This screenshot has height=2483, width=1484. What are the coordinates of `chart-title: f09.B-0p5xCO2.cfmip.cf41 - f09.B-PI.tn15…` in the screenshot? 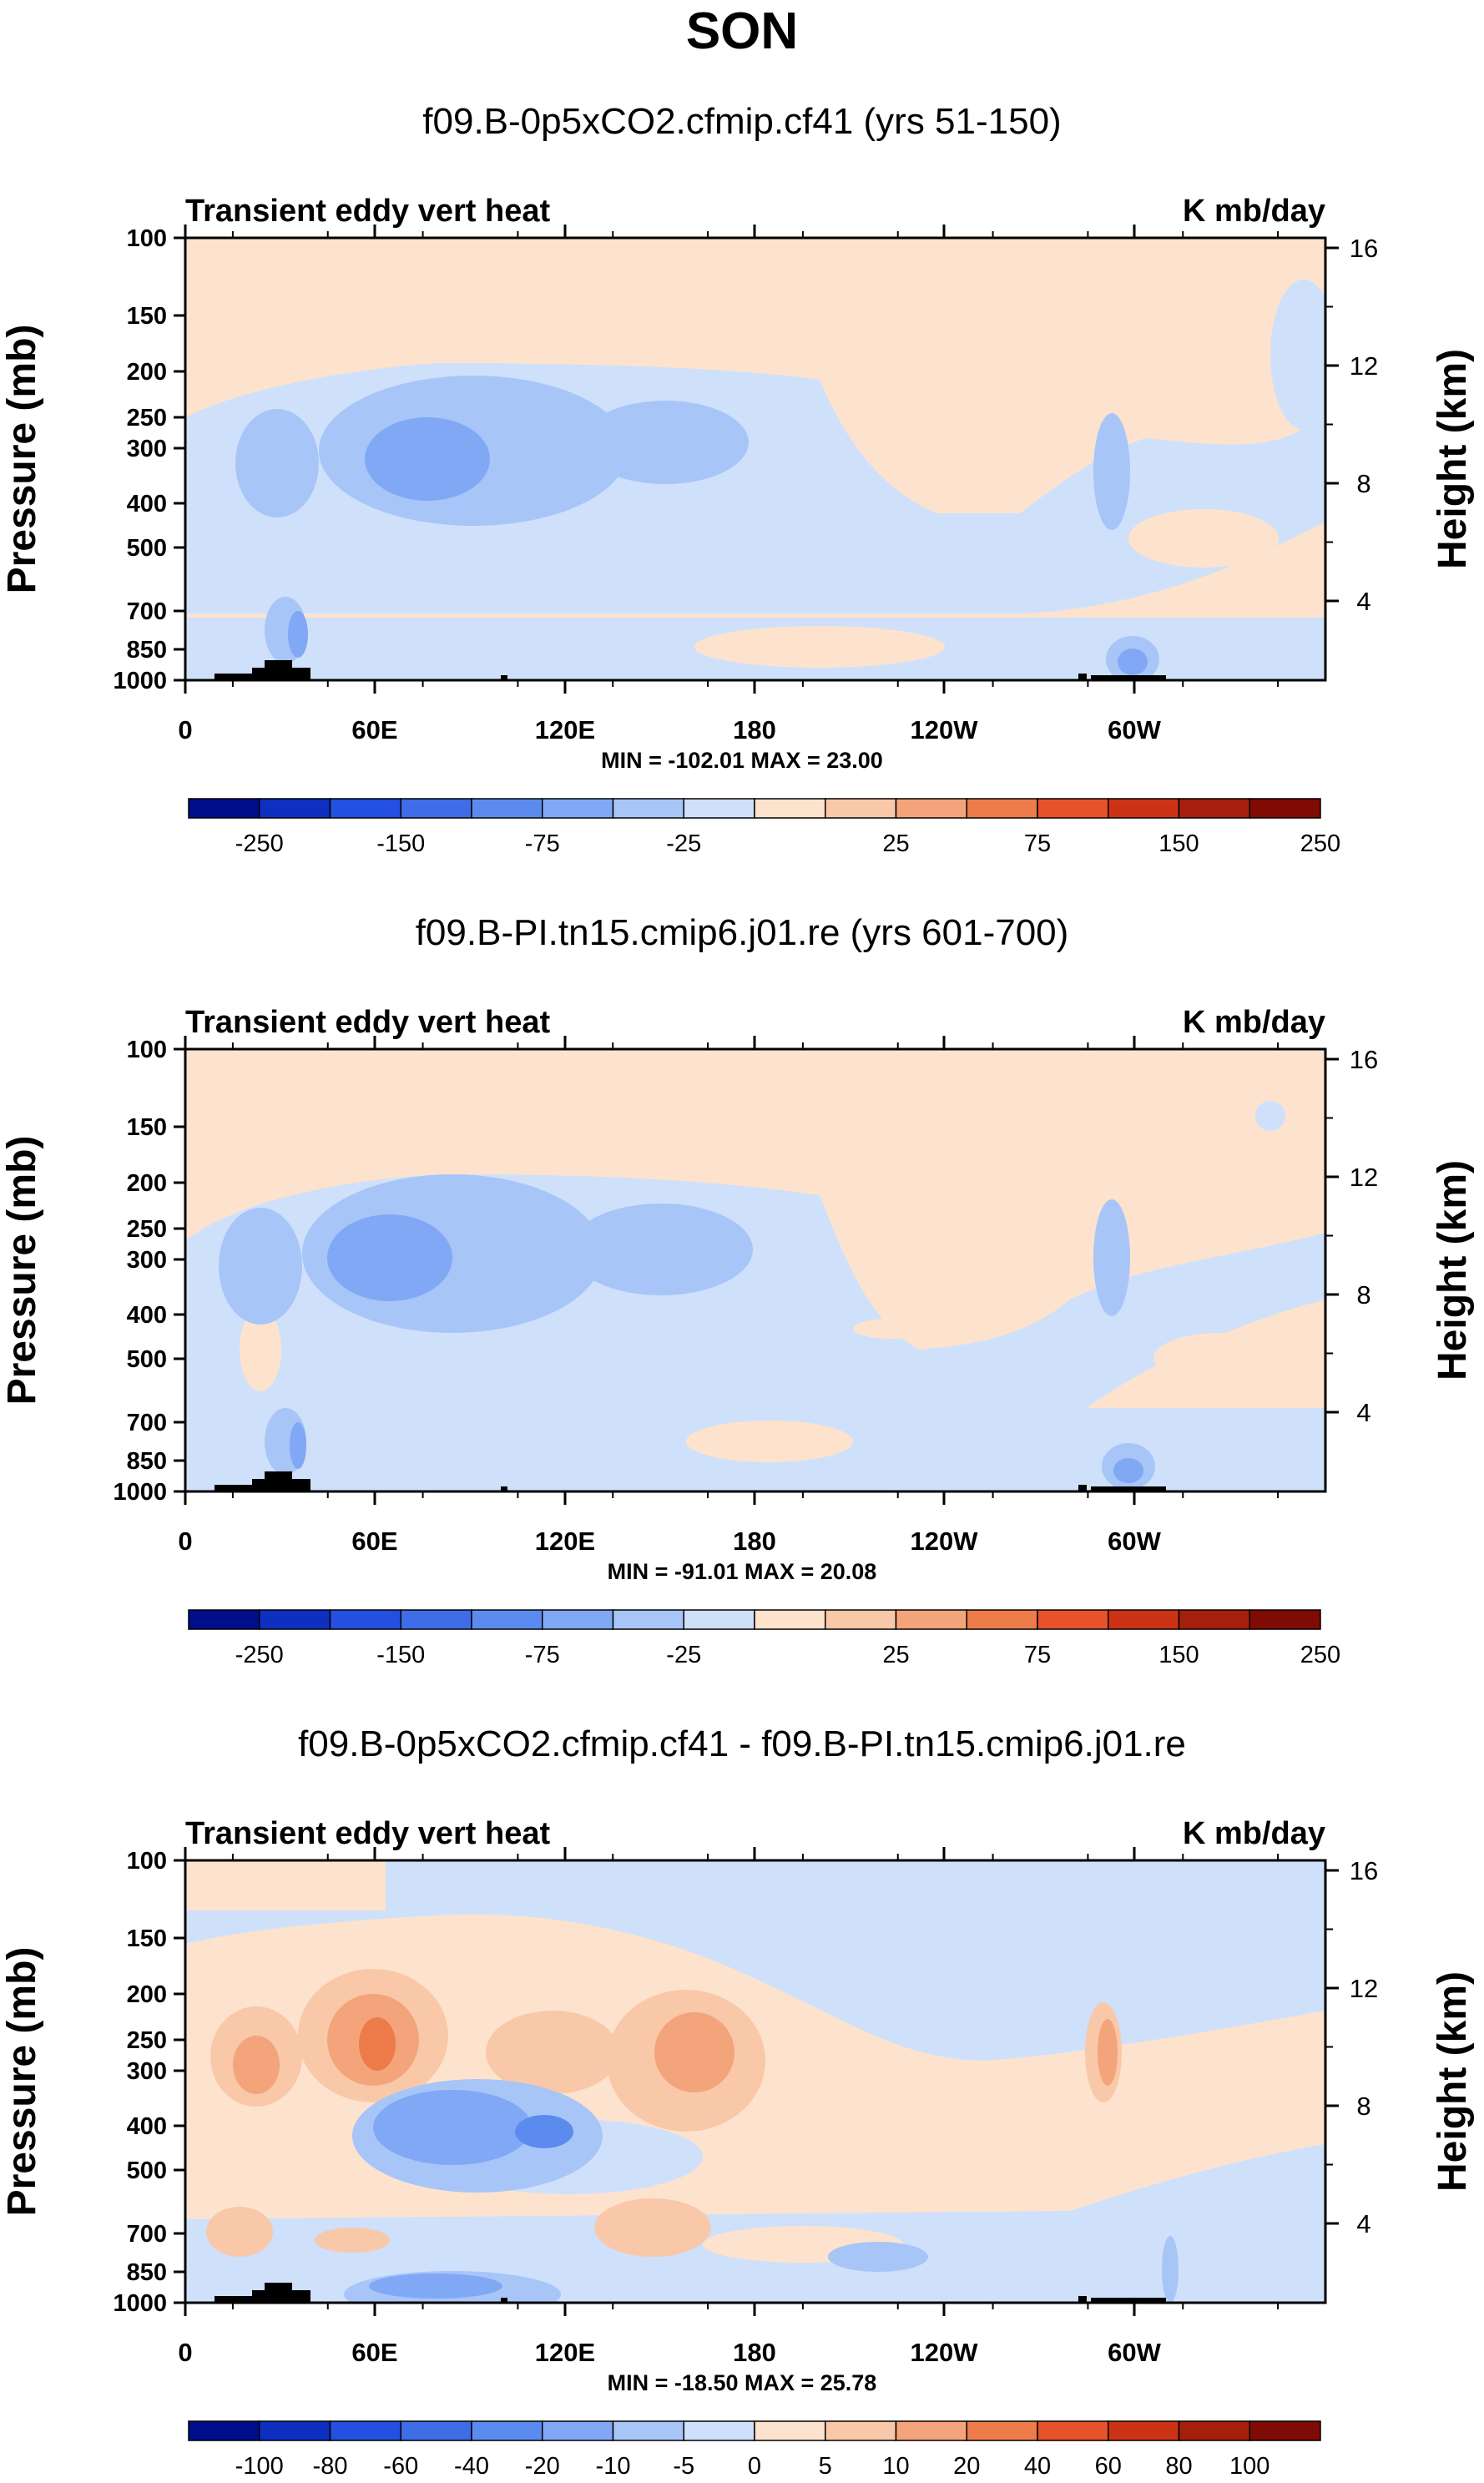 It's located at (742, 1743).